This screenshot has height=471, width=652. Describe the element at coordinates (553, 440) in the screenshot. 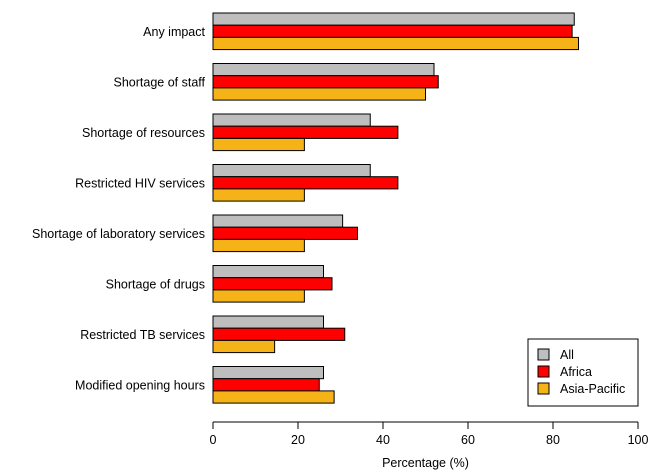

I see `x-tick-label: 80` at that location.